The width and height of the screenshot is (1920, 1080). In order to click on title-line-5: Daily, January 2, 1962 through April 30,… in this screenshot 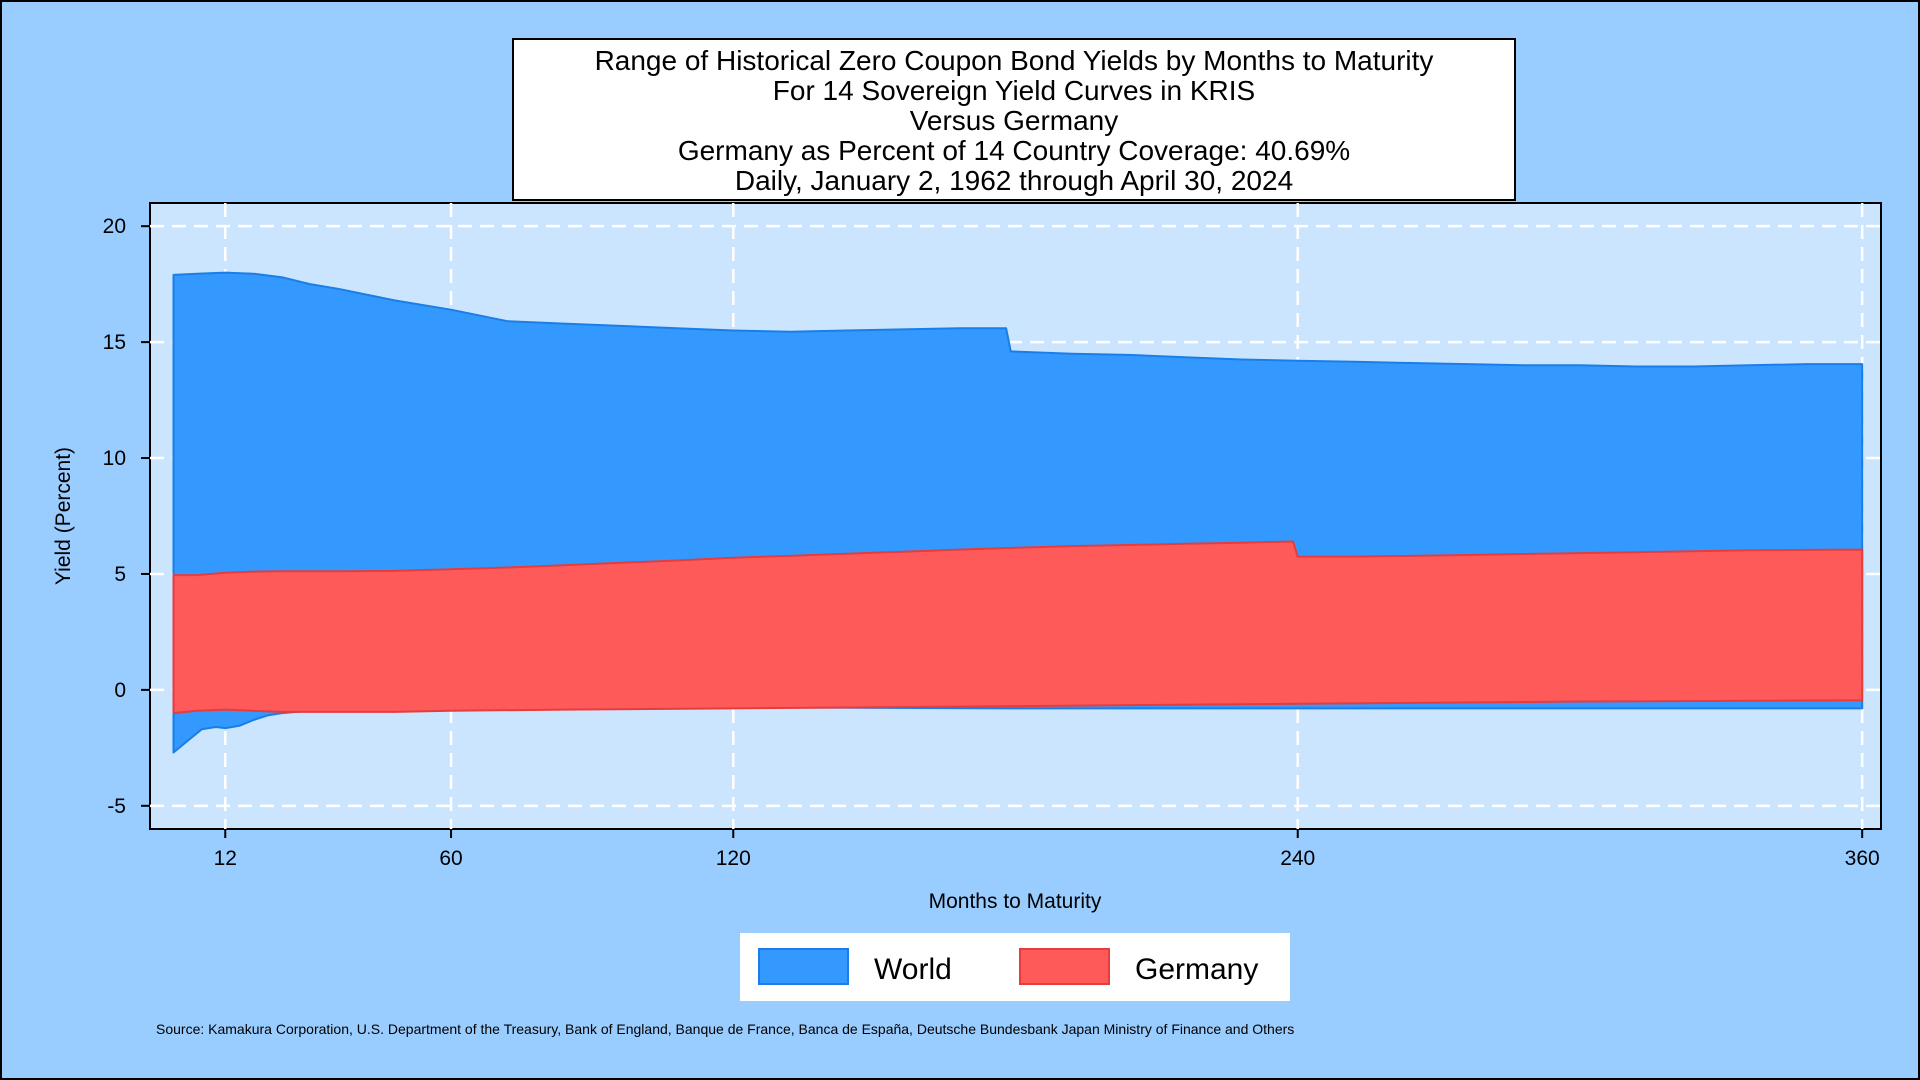, I will do `click(1014, 180)`.